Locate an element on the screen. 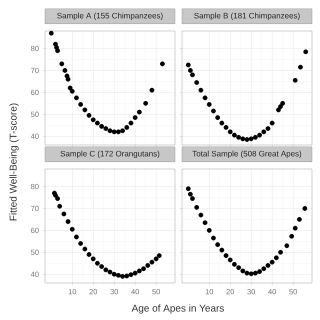 This screenshot has height=320, width=320. x-axis-title: Age of Apes in Years is located at coordinates (178, 309).